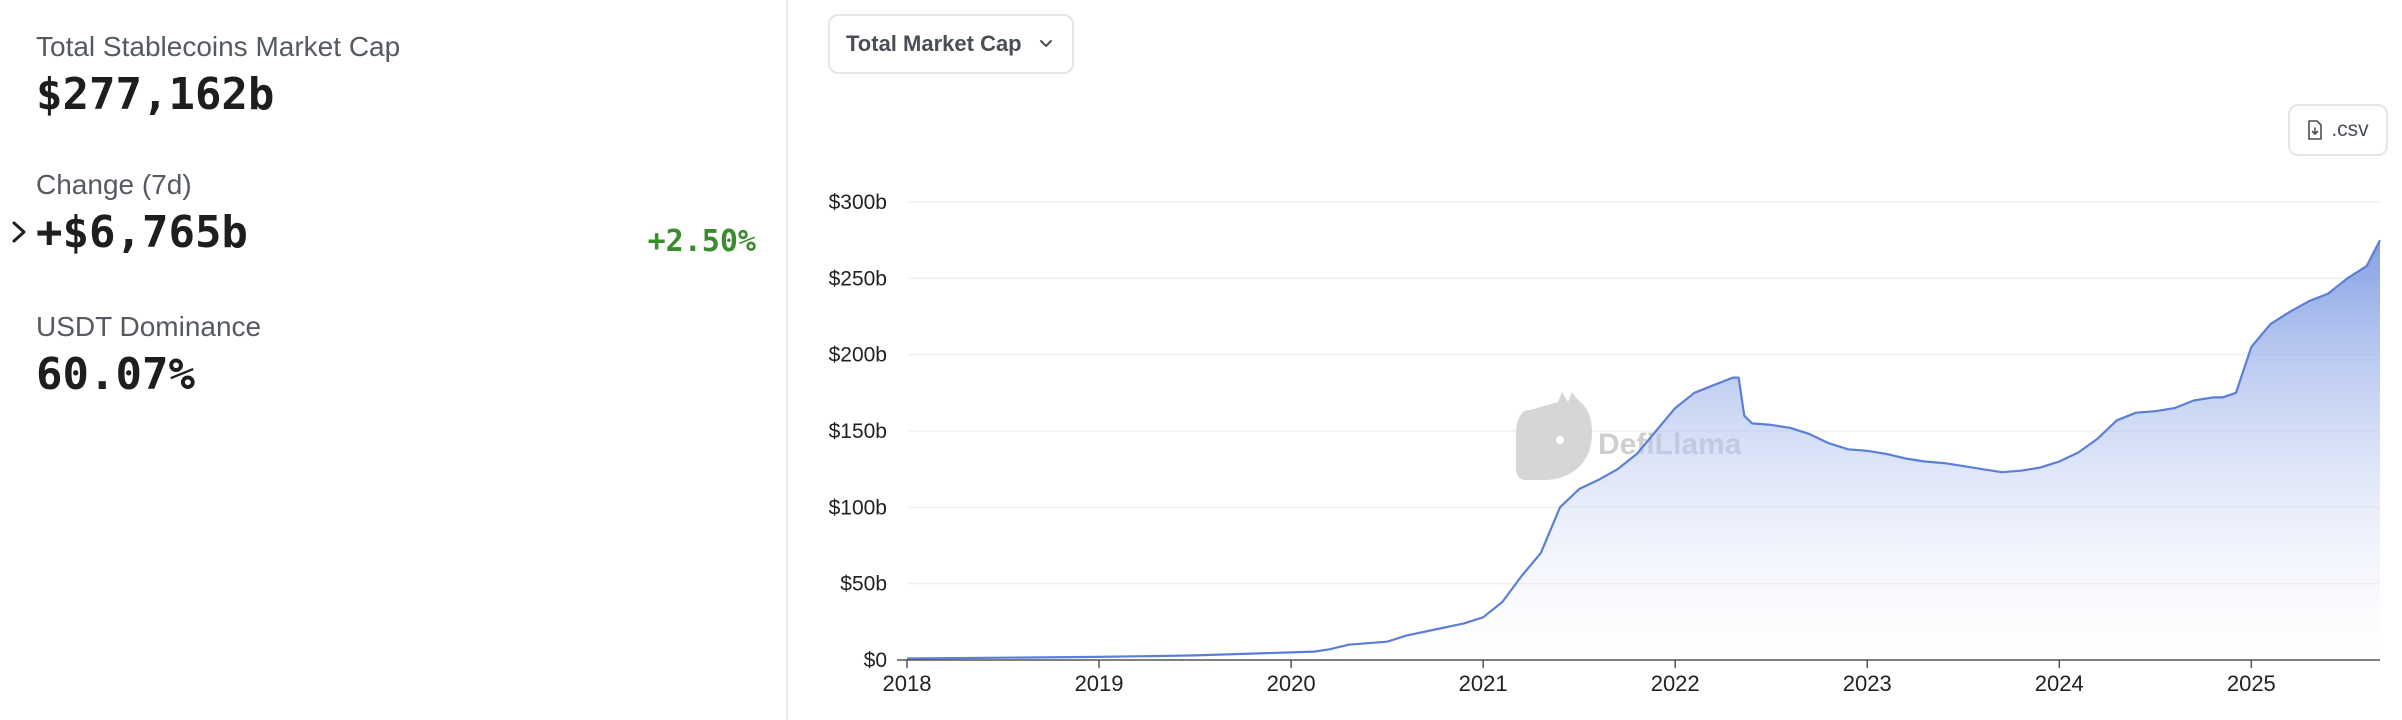 The image size is (2402, 720). Describe the element at coordinates (1483, 683) in the screenshot. I see `x-tick-label: 2021` at that location.